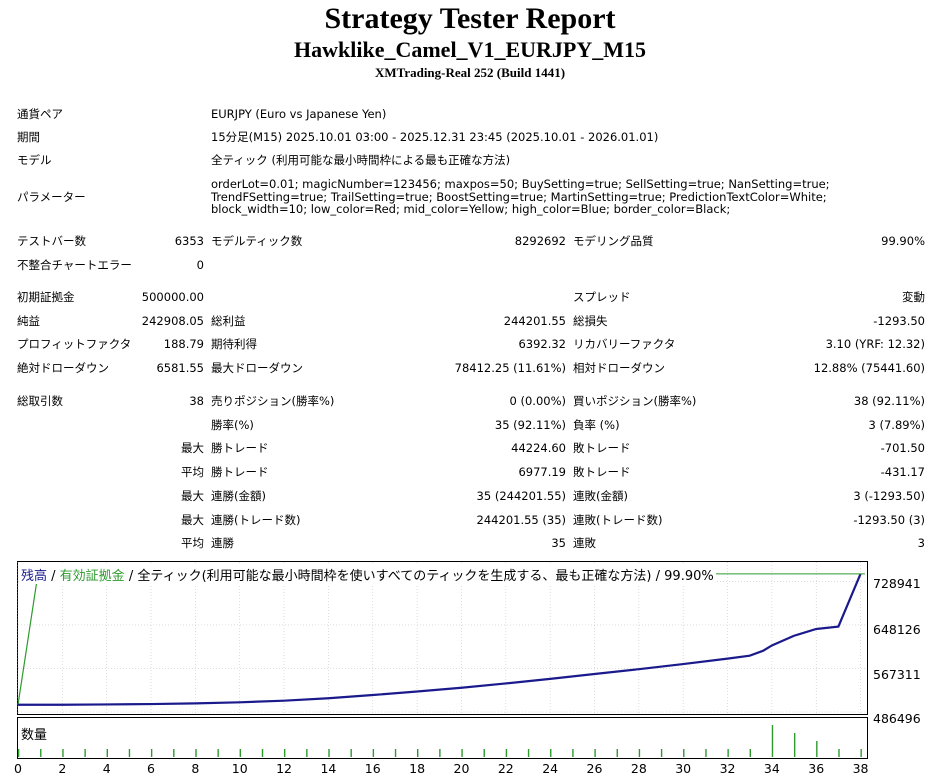  What do you see at coordinates (550, 768) in the screenshot?
I see `x-tick-label: 24` at bounding box center [550, 768].